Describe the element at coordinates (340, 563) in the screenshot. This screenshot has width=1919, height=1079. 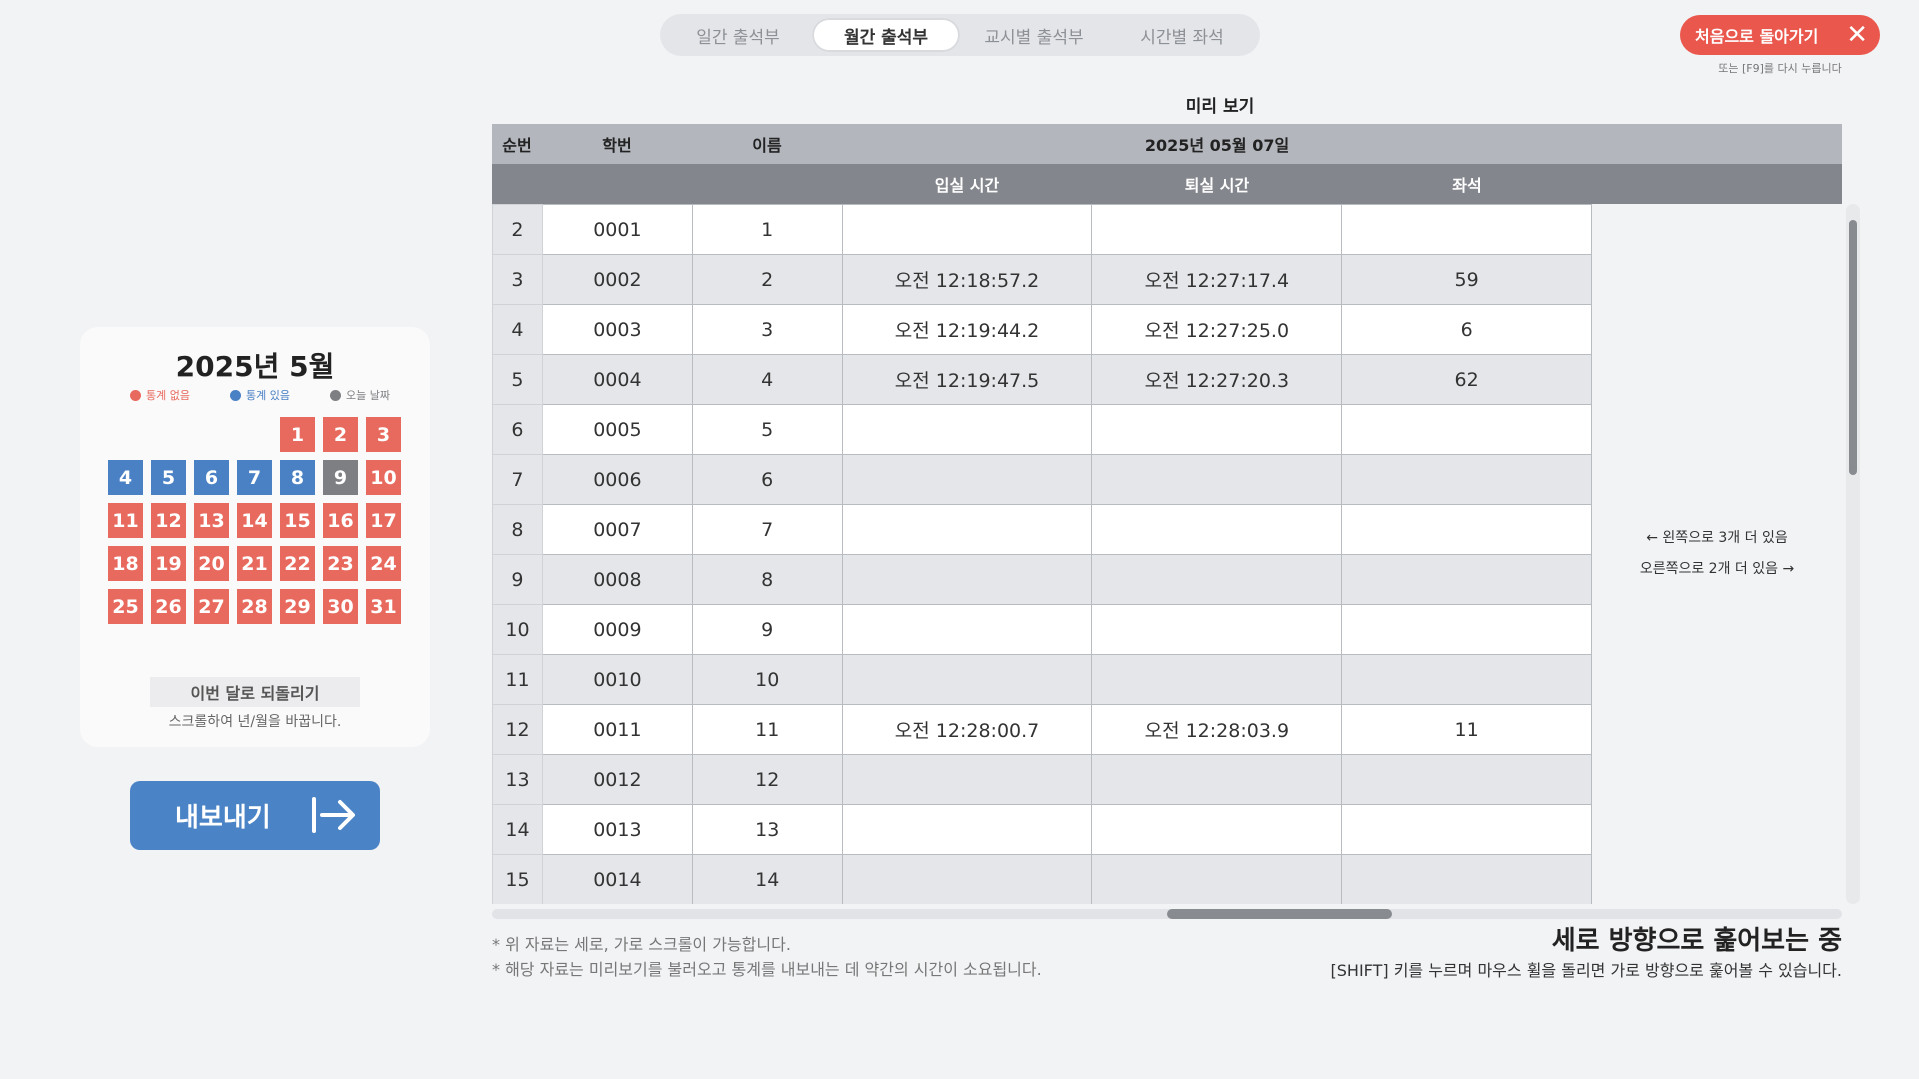
I see `calendar-day: 23` at that location.